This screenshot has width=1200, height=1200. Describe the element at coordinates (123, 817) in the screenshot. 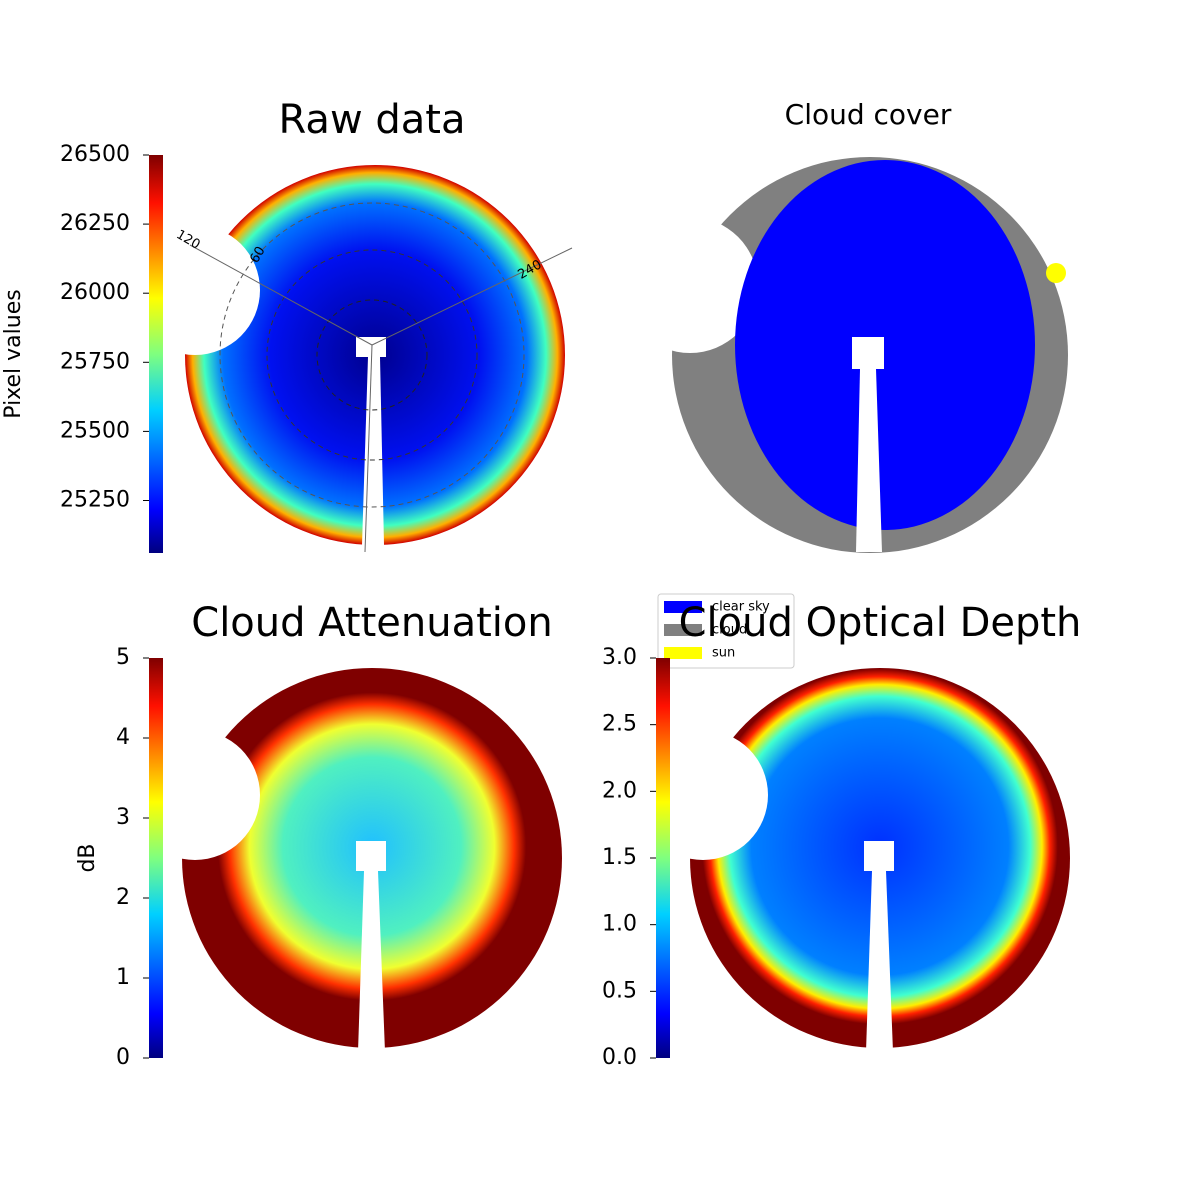

I see `colorbar-tick-label: 3` at that location.